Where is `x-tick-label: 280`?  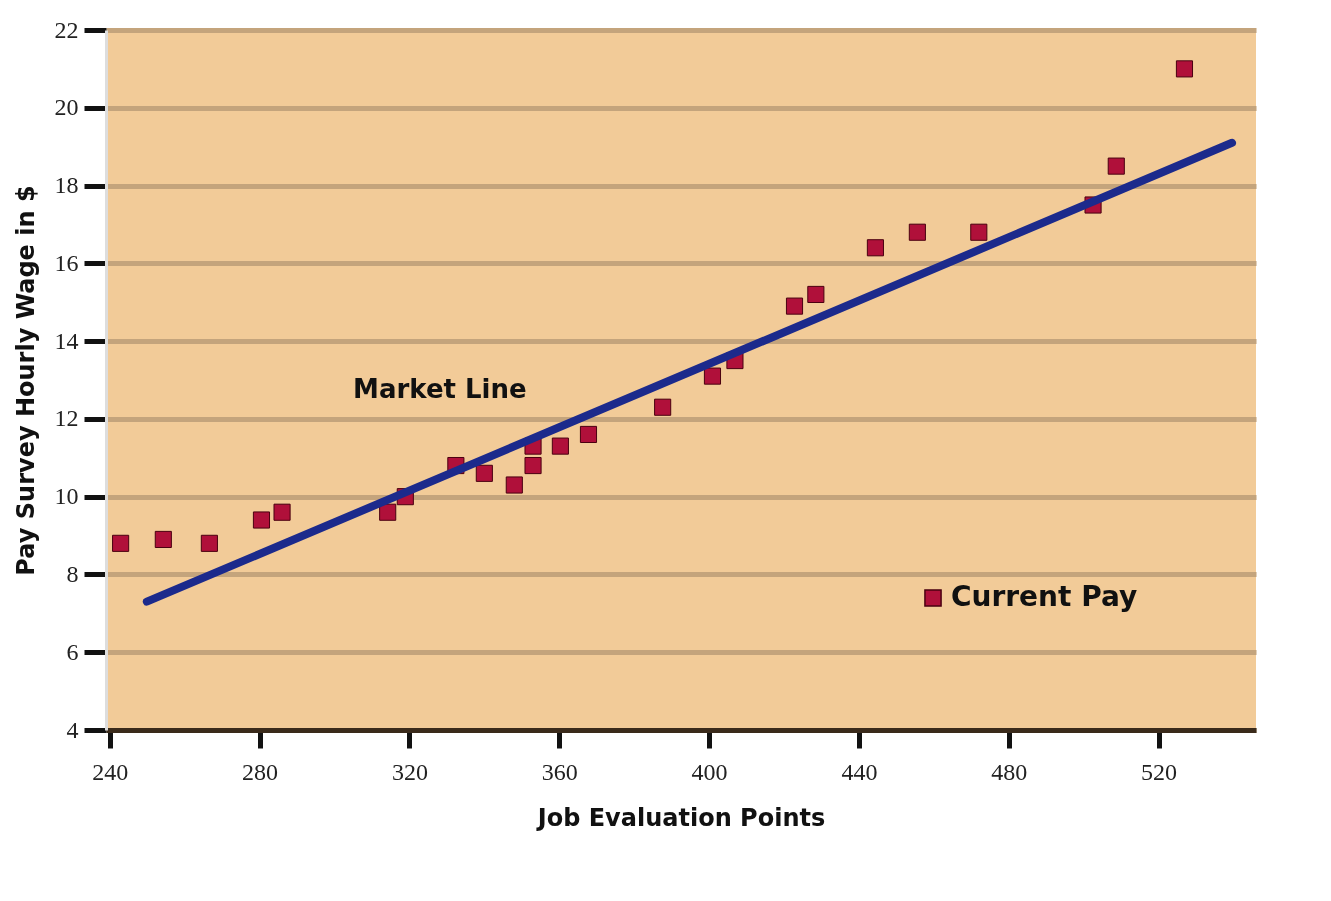 x-tick-label: 280 is located at coordinates (260, 771).